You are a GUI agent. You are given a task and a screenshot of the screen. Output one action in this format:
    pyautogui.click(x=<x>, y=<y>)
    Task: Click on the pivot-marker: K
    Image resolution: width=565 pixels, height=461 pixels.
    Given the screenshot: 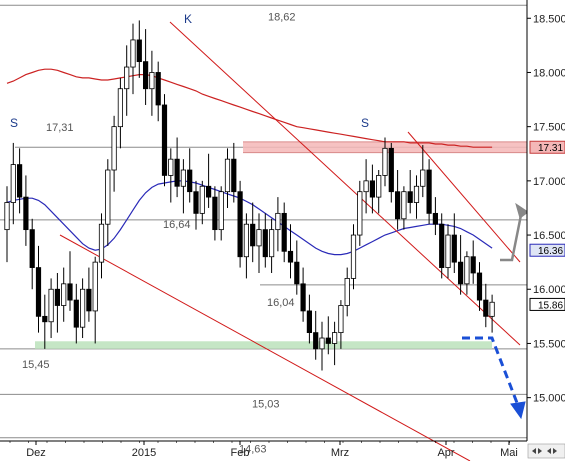 What is the action you would take?
    pyautogui.click(x=188, y=19)
    